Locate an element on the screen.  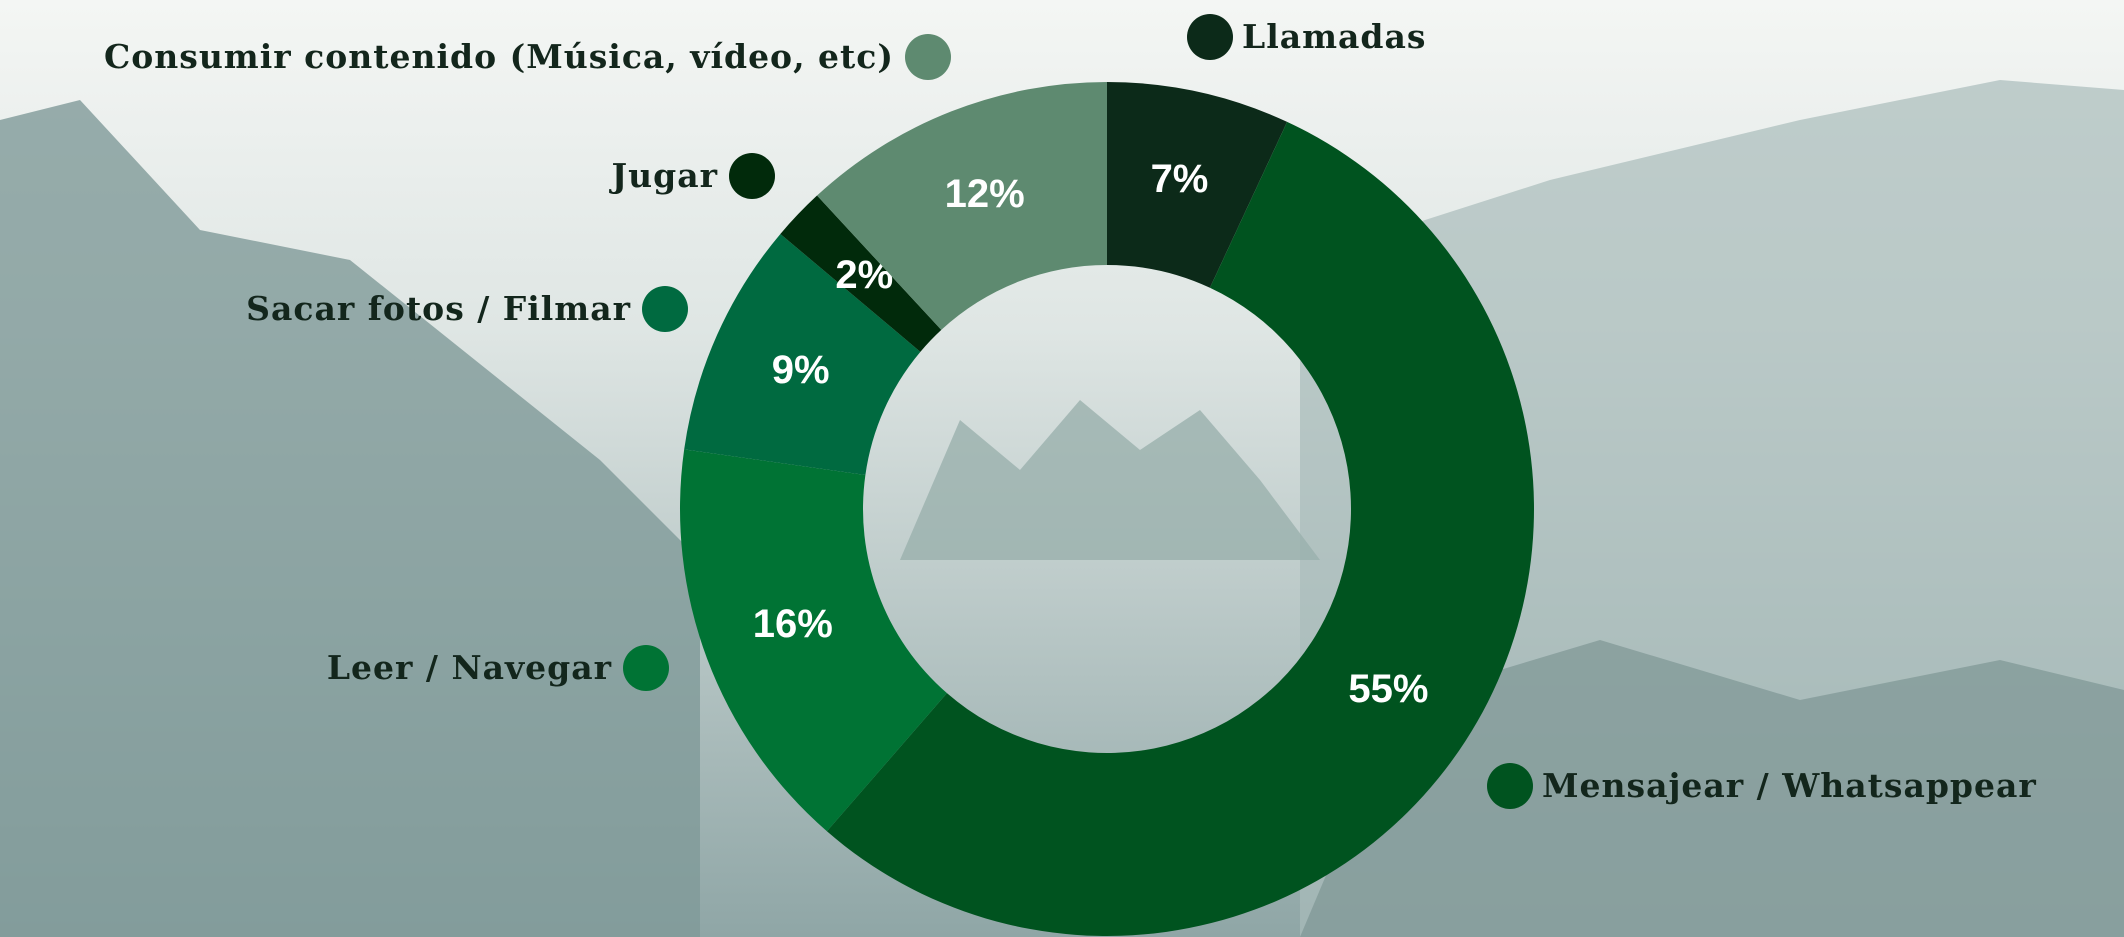
legend-label: Sacar fotos / Filmar is located at coordinates (438, 308).